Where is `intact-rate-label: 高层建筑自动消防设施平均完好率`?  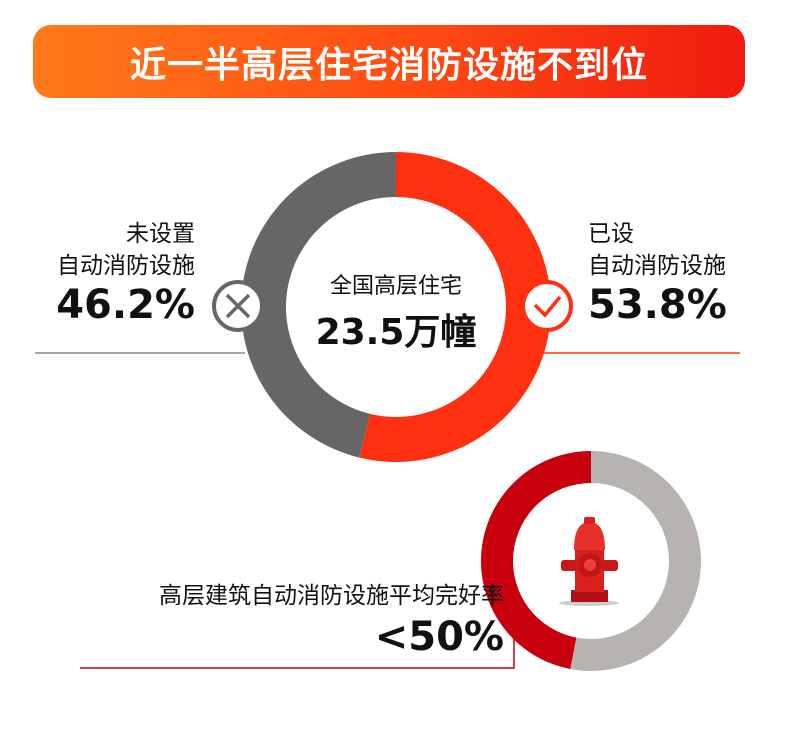
intact-rate-label: 高层建筑自动消防设施平均完好率 is located at coordinates (331, 596).